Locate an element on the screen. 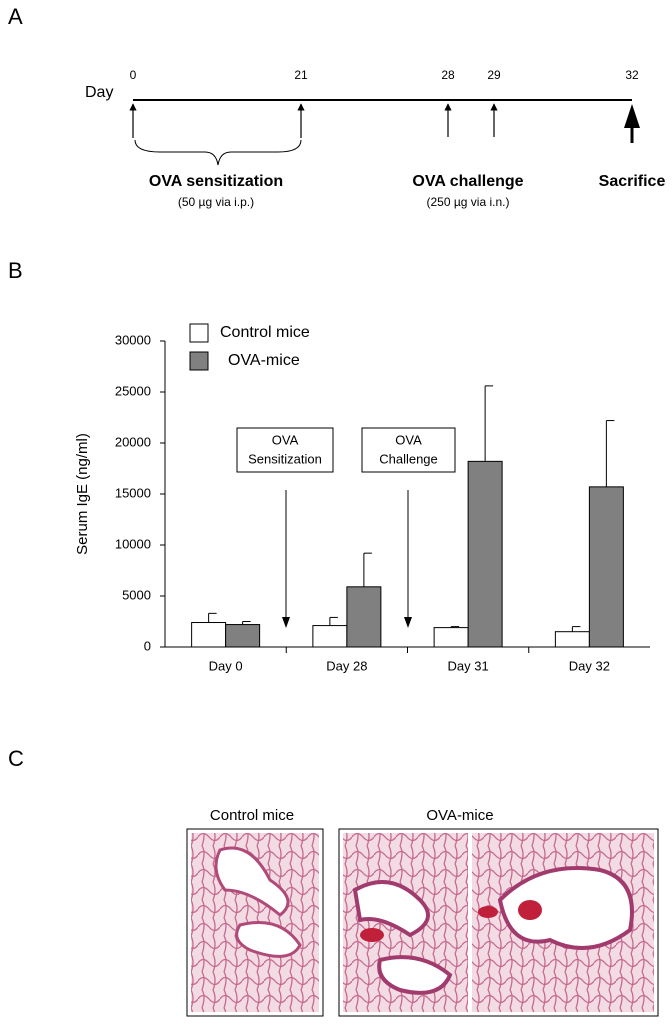  brace is located at coordinates (218, 152).